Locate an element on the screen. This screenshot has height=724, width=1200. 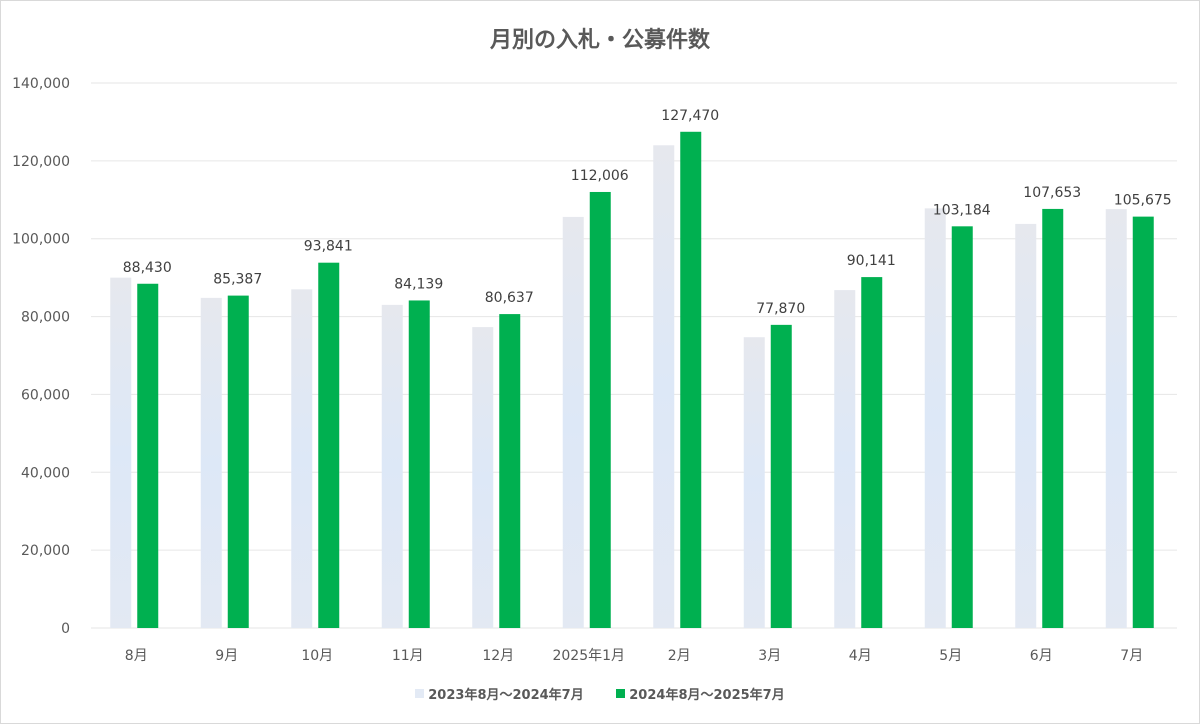
data-label: 107,653 is located at coordinates (1052, 193).